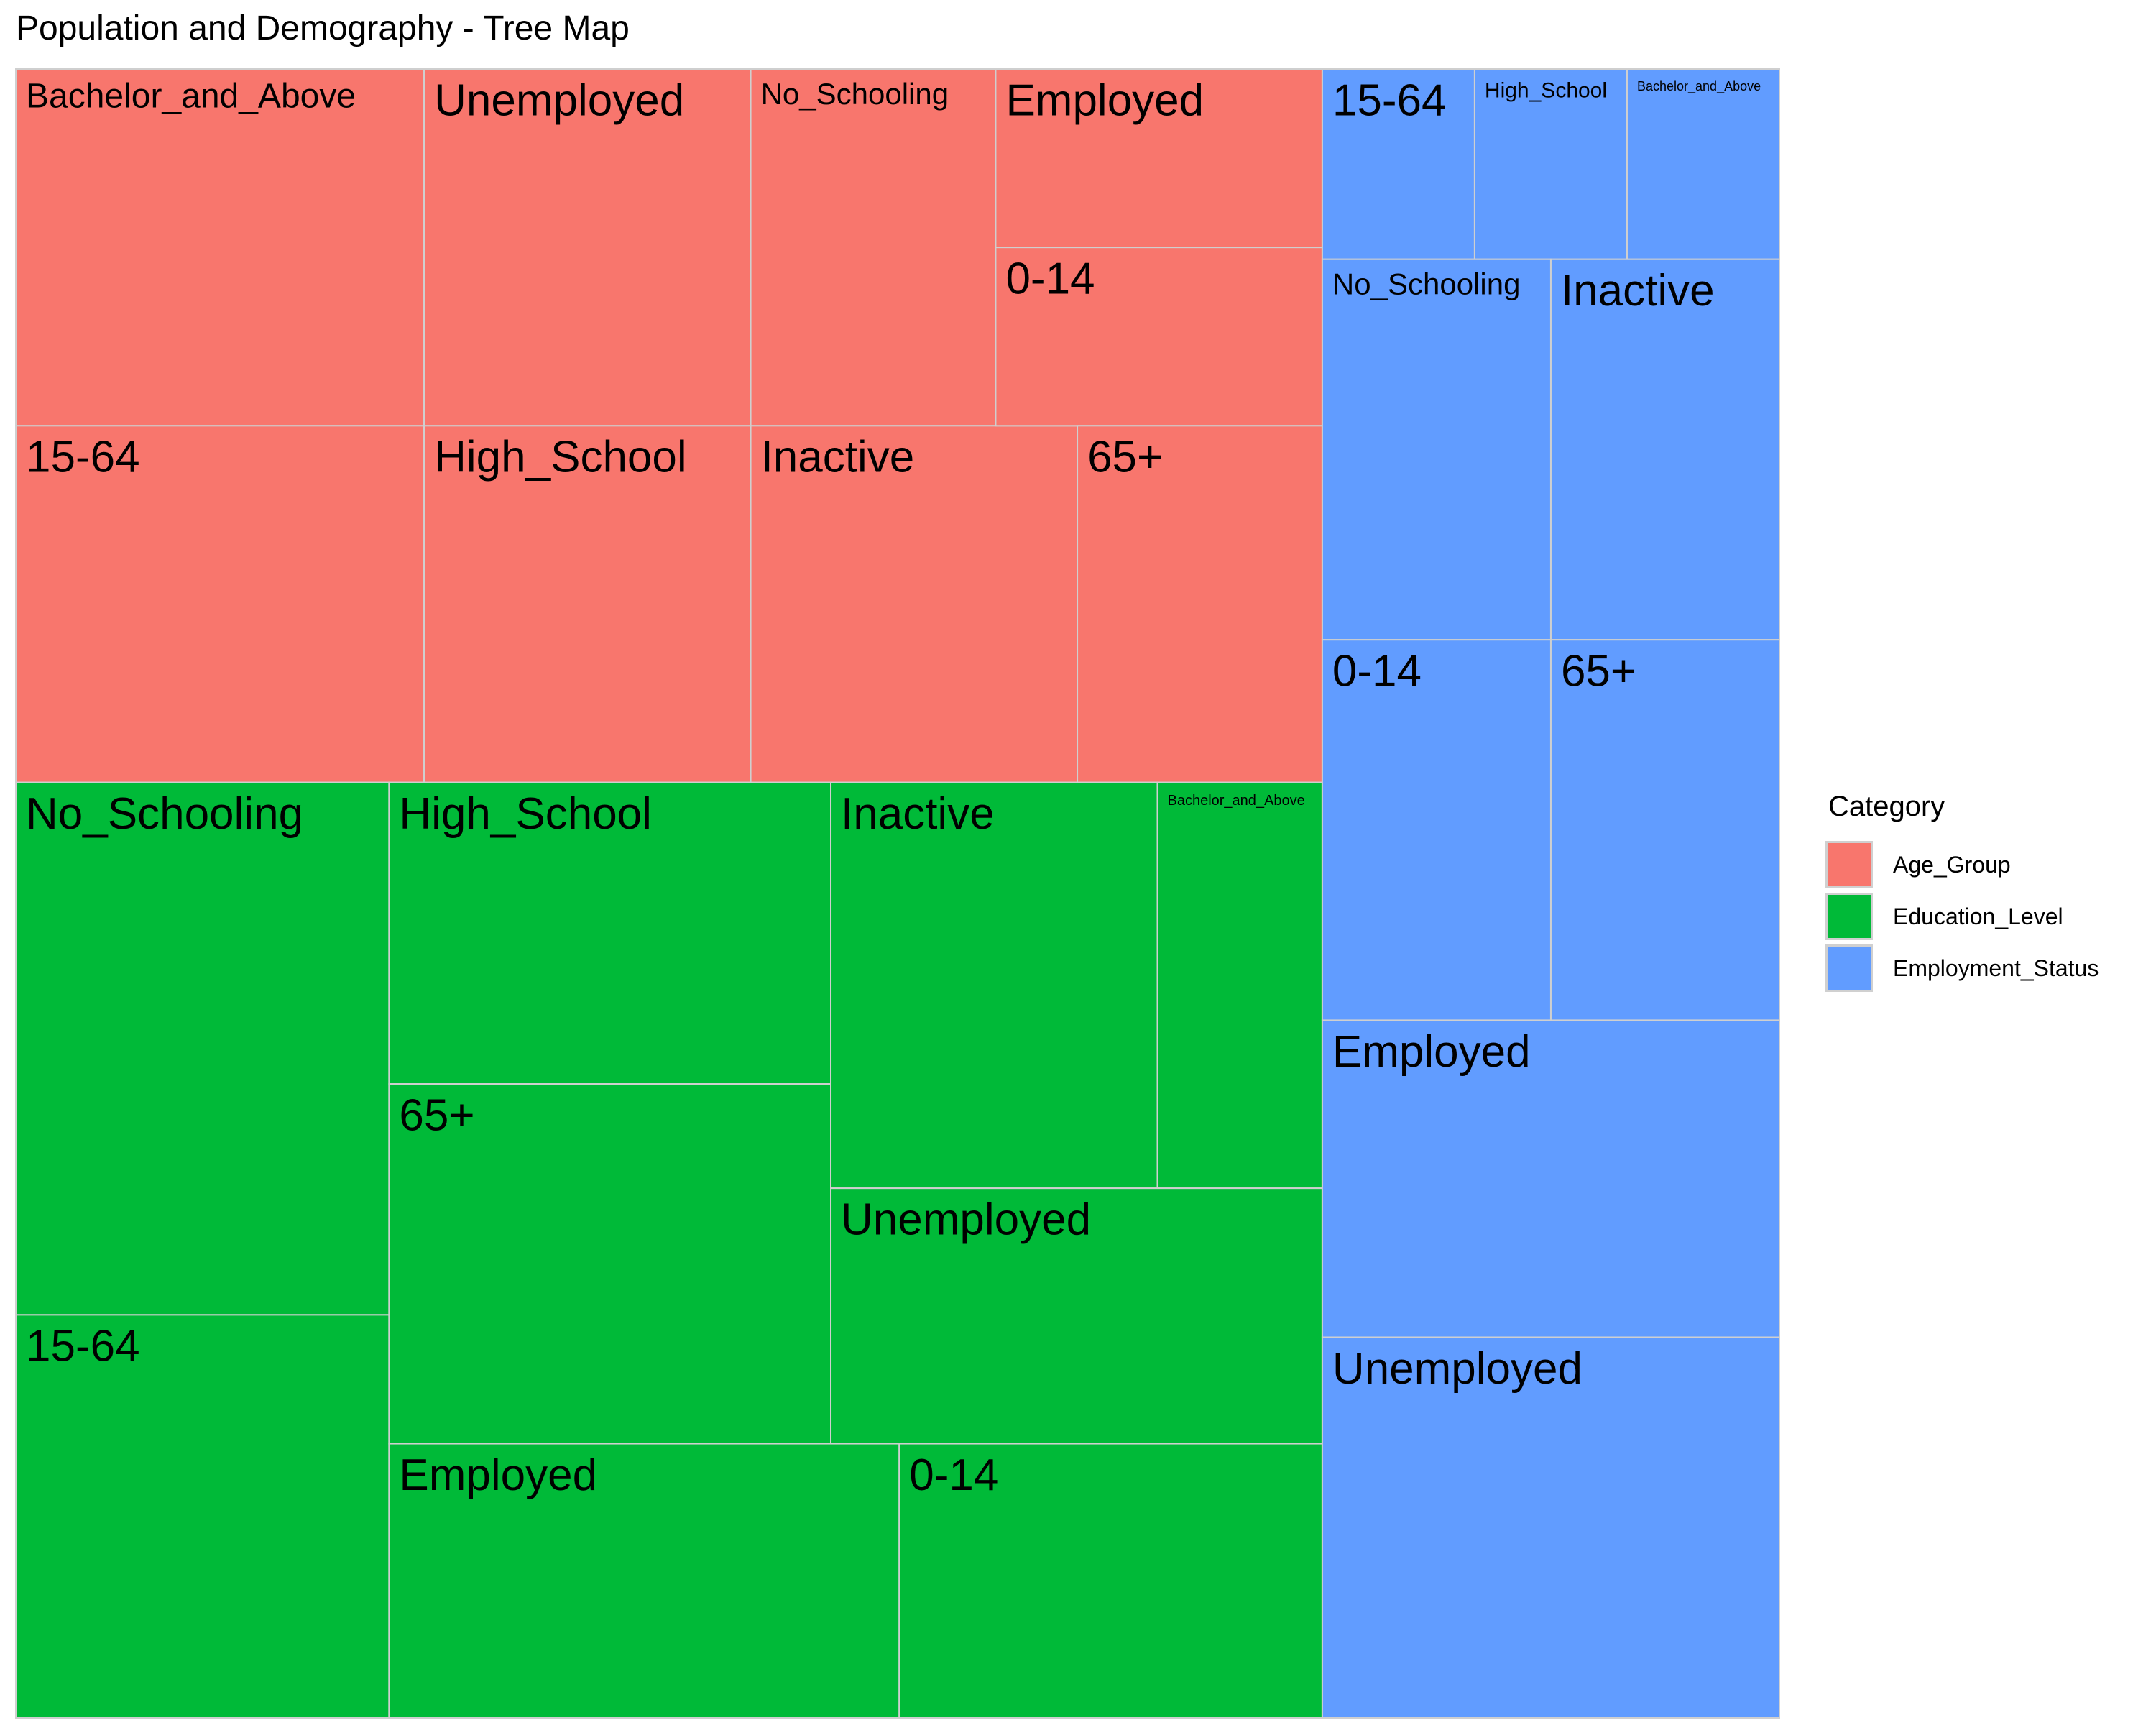 Image resolution: width=2156 pixels, height=1725 pixels. What do you see at coordinates (203, 1048) in the screenshot?
I see `treemap-tile-education-level-no-schooling` at bounding box center [203, 1048].